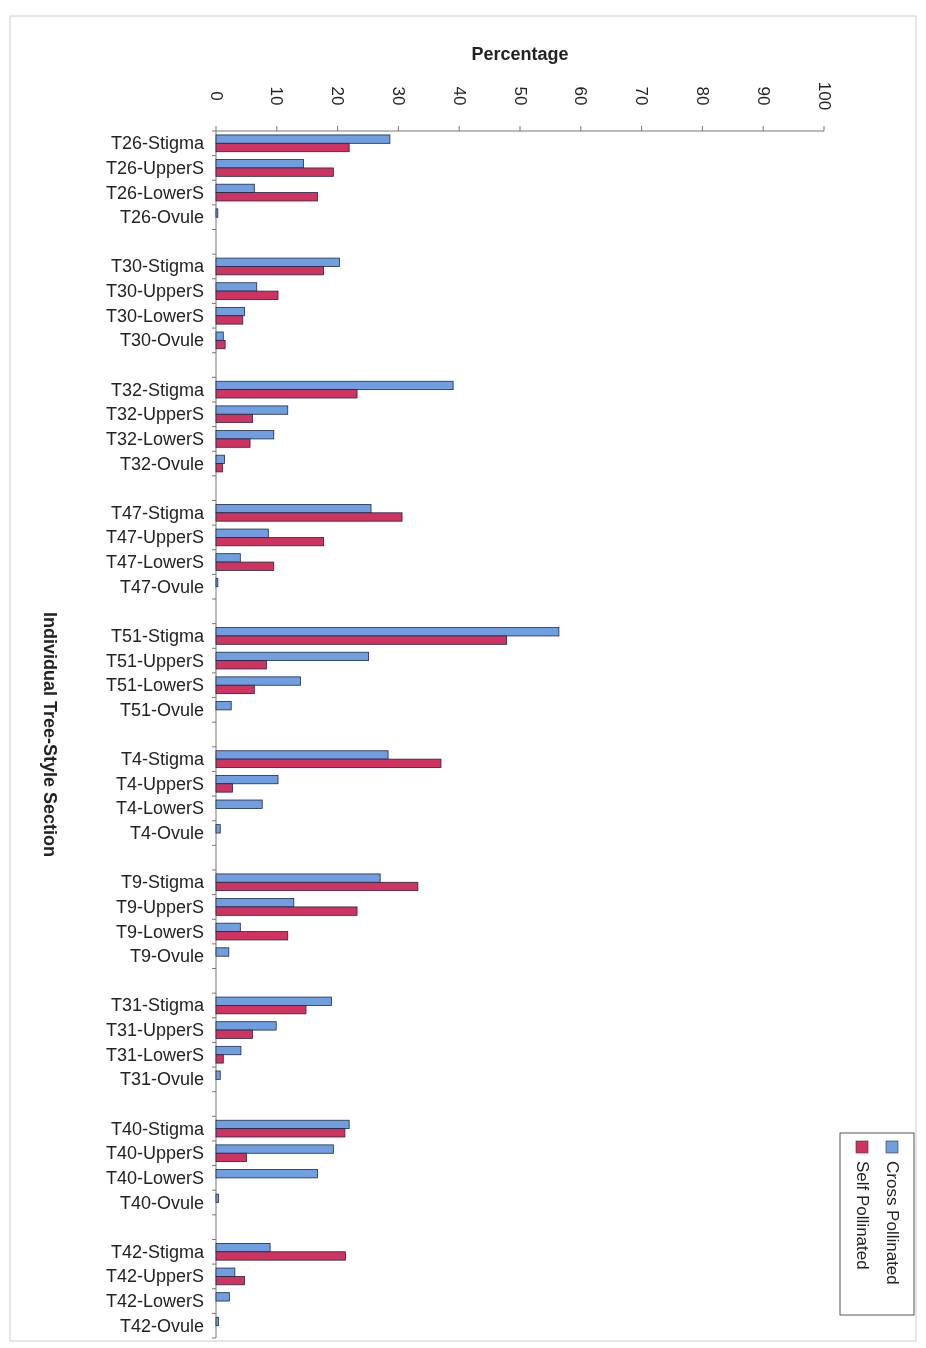  What do you see at coordinates (161, 1202) in the screenshot?
I see `y-tick-label: T40-Ovule` at bounding box center [161, 1202].